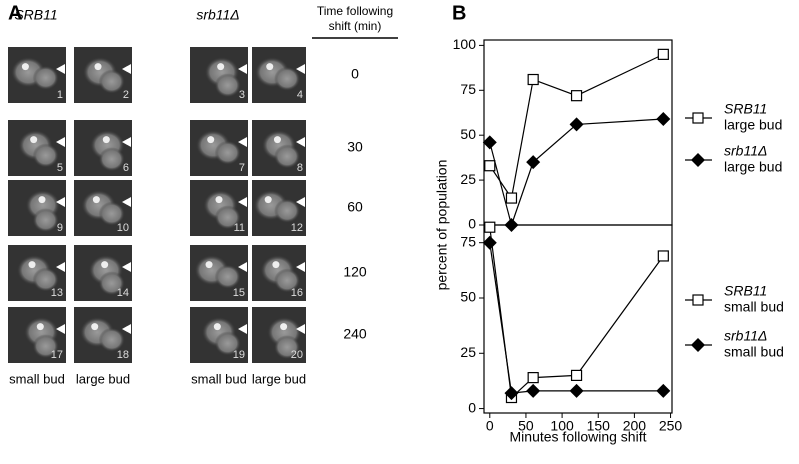 The image size is (799, 464). What do you see at coordinates (355, 11) in the screenshot?
I see `time-header: Time following` at bounding box center [355, 11].